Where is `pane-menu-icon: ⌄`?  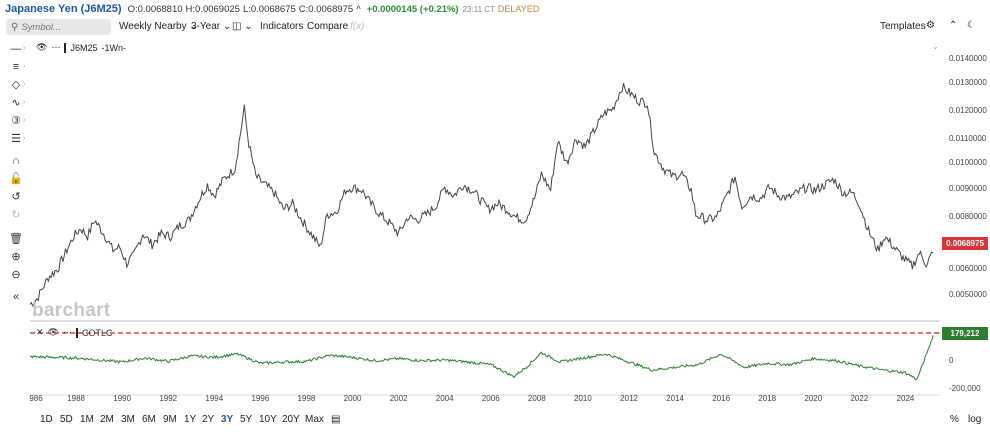 pane-menu-icon: ⌄ is located at coordinates (935, 46).